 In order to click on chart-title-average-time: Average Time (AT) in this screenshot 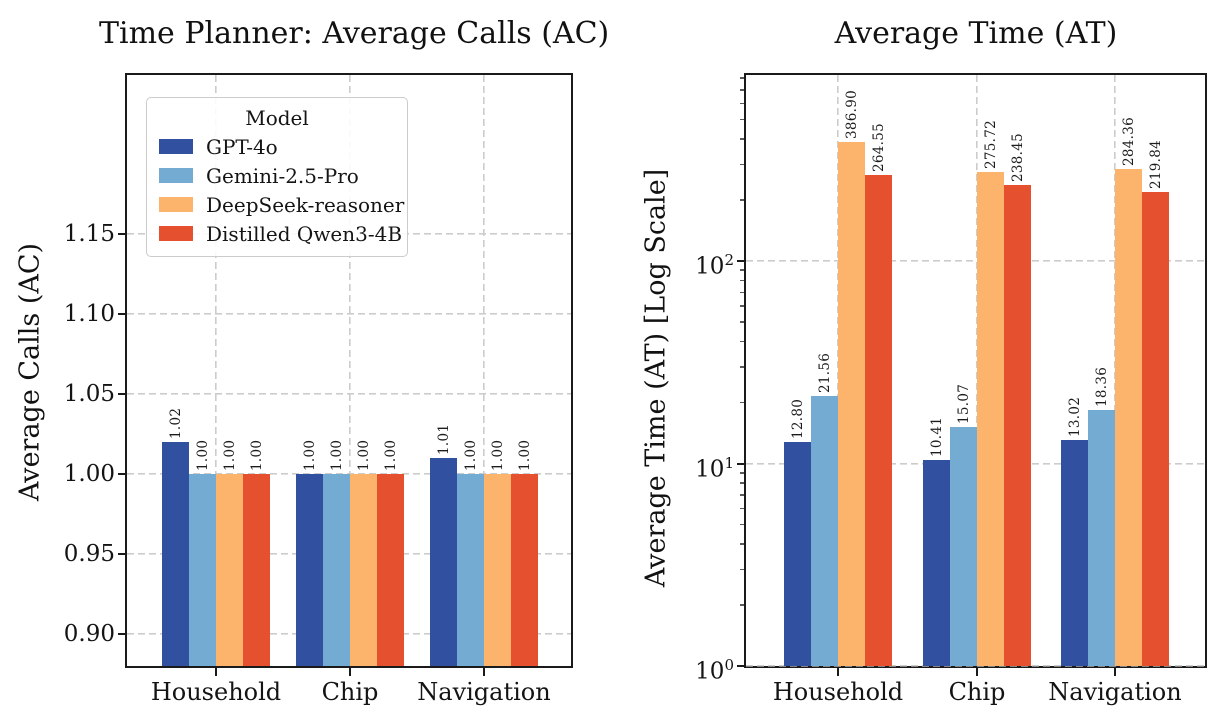, I will do `click(976, 33)`.